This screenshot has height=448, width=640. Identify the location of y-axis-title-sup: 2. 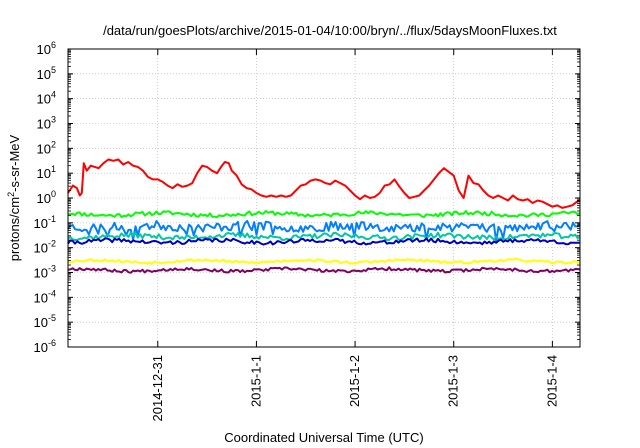
(11, 194).